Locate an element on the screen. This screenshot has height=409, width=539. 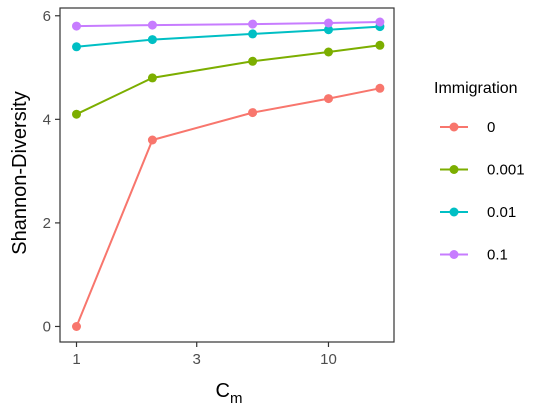
legend-label-0: 0 is located at coordinates (491, 127).